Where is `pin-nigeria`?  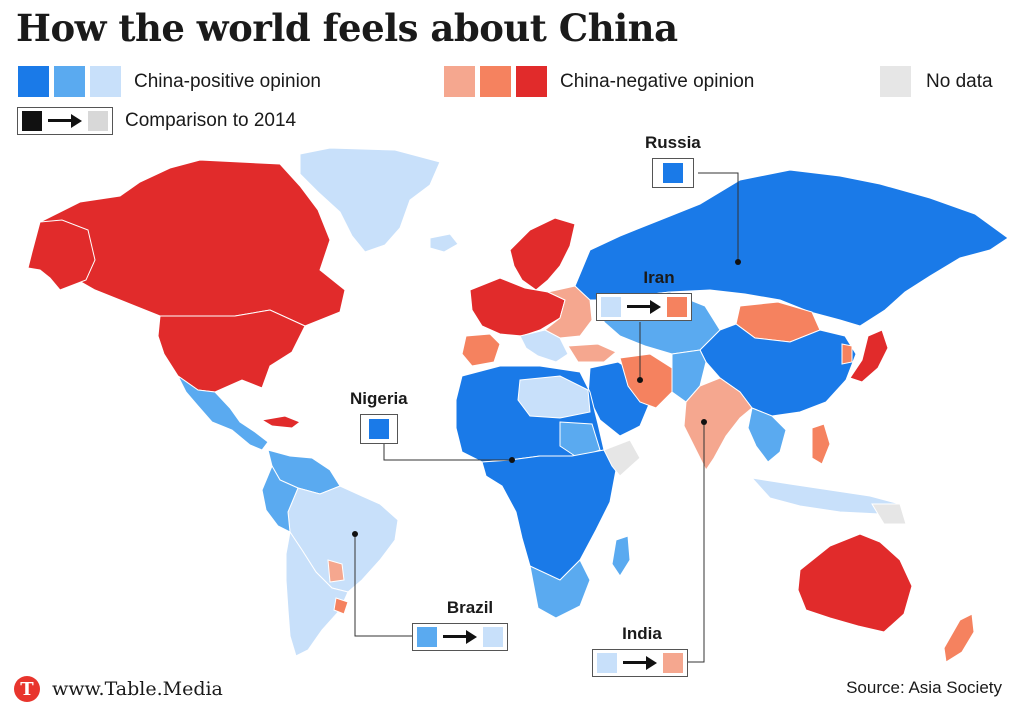 pin-nigeria is located at coordinates (512, 460).